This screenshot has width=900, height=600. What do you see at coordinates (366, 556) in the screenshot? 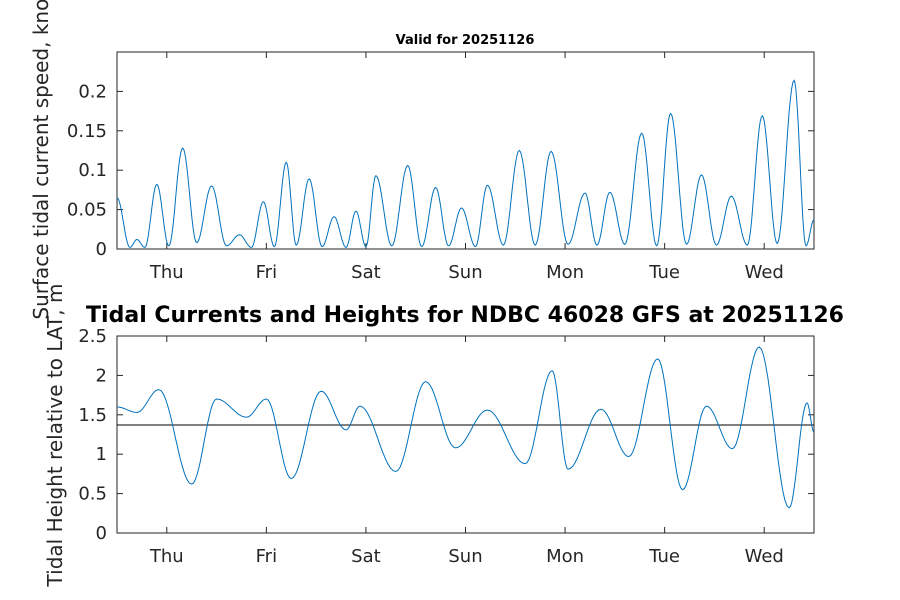
I see `tidal-height-x-tick-label: Sat` at bounding box center [366, 556].